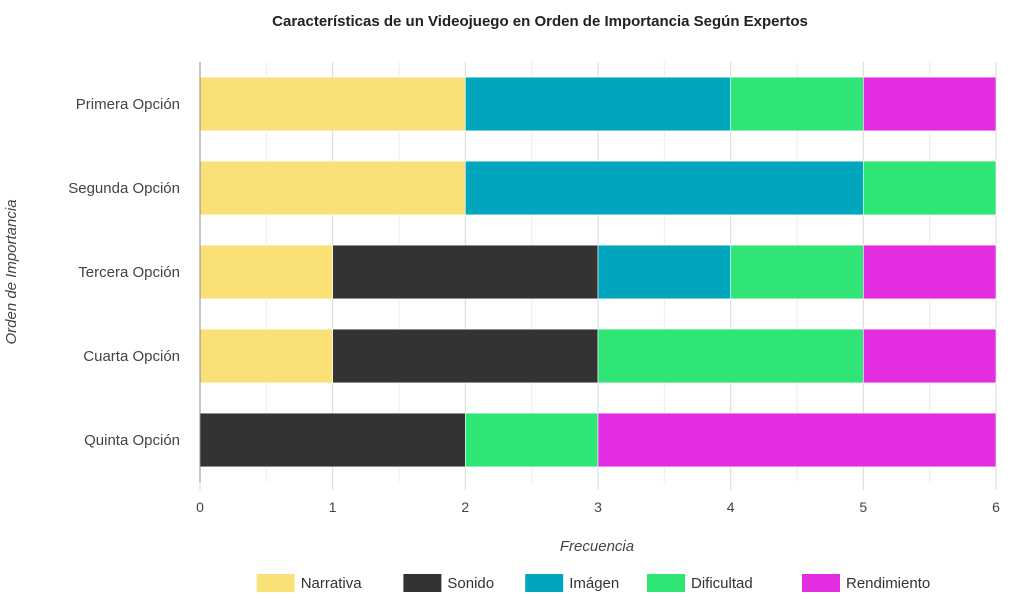 This screenshot has height=612, width=1024. What do you see at coordinates (200, 507) in the screenshot?
I see `x-tick-label: 0` at bounding box center [200, 507].